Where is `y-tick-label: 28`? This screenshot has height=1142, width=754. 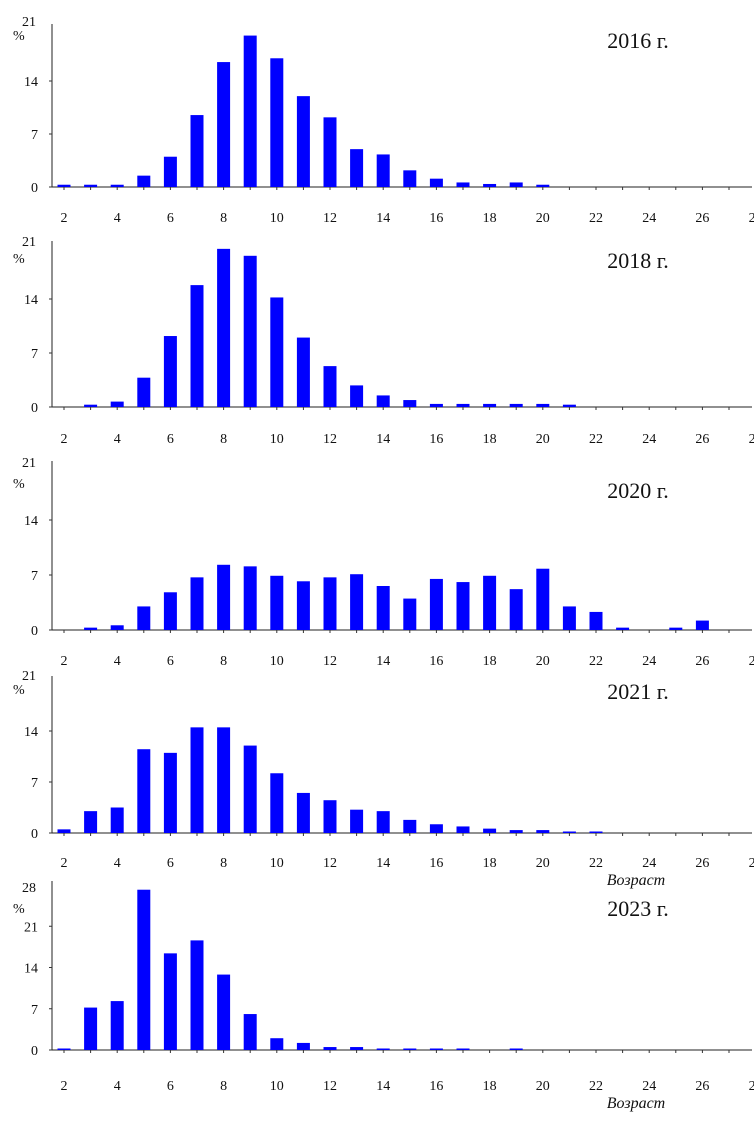
y-tick-label: 28 is located at coordinates (29, 888).